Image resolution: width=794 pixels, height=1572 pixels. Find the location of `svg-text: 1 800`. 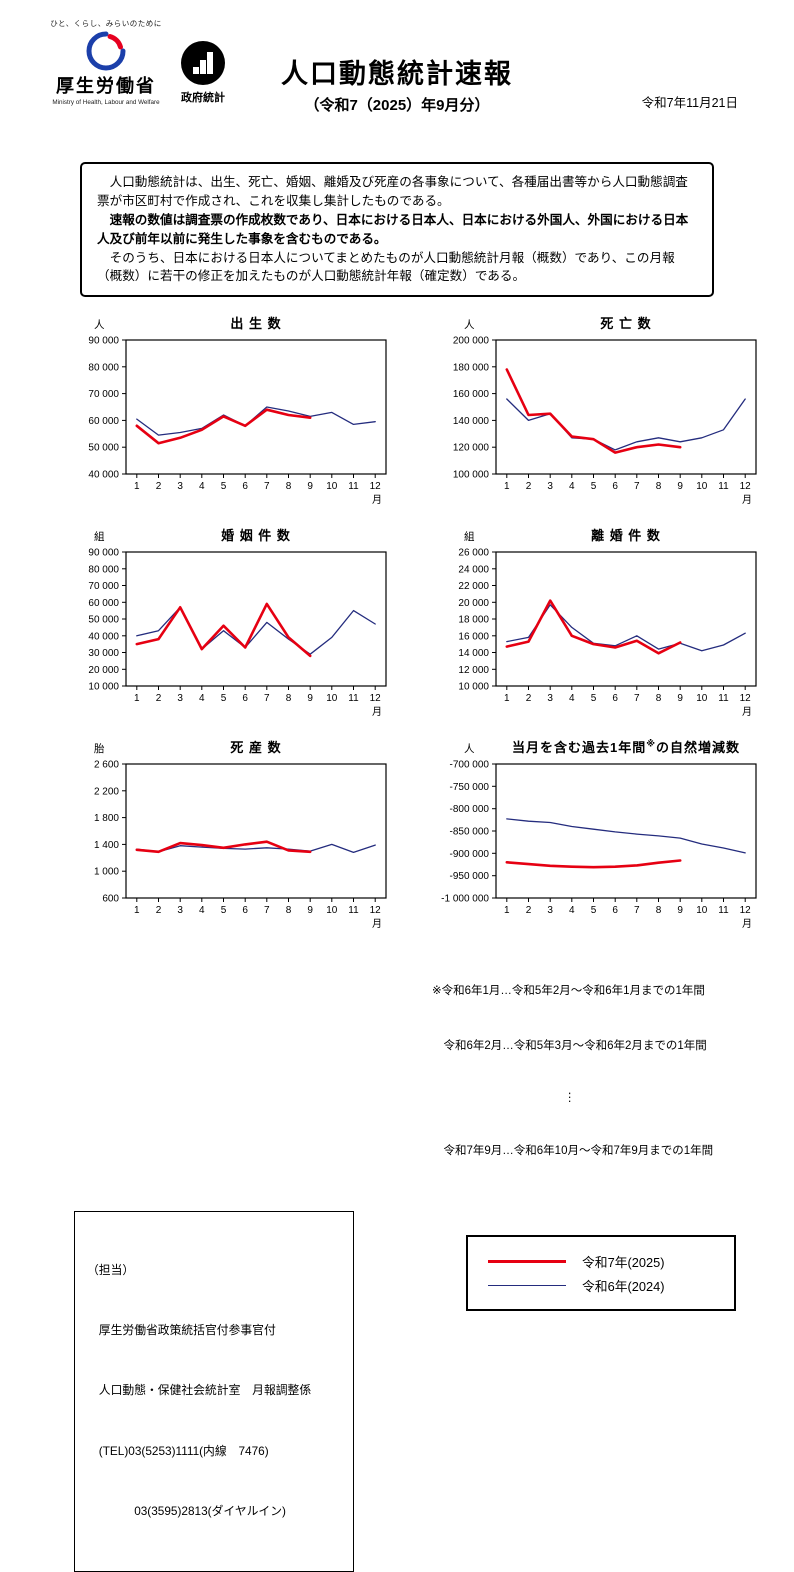

svg-text: 1 800 is located at coordinates (106, 818).